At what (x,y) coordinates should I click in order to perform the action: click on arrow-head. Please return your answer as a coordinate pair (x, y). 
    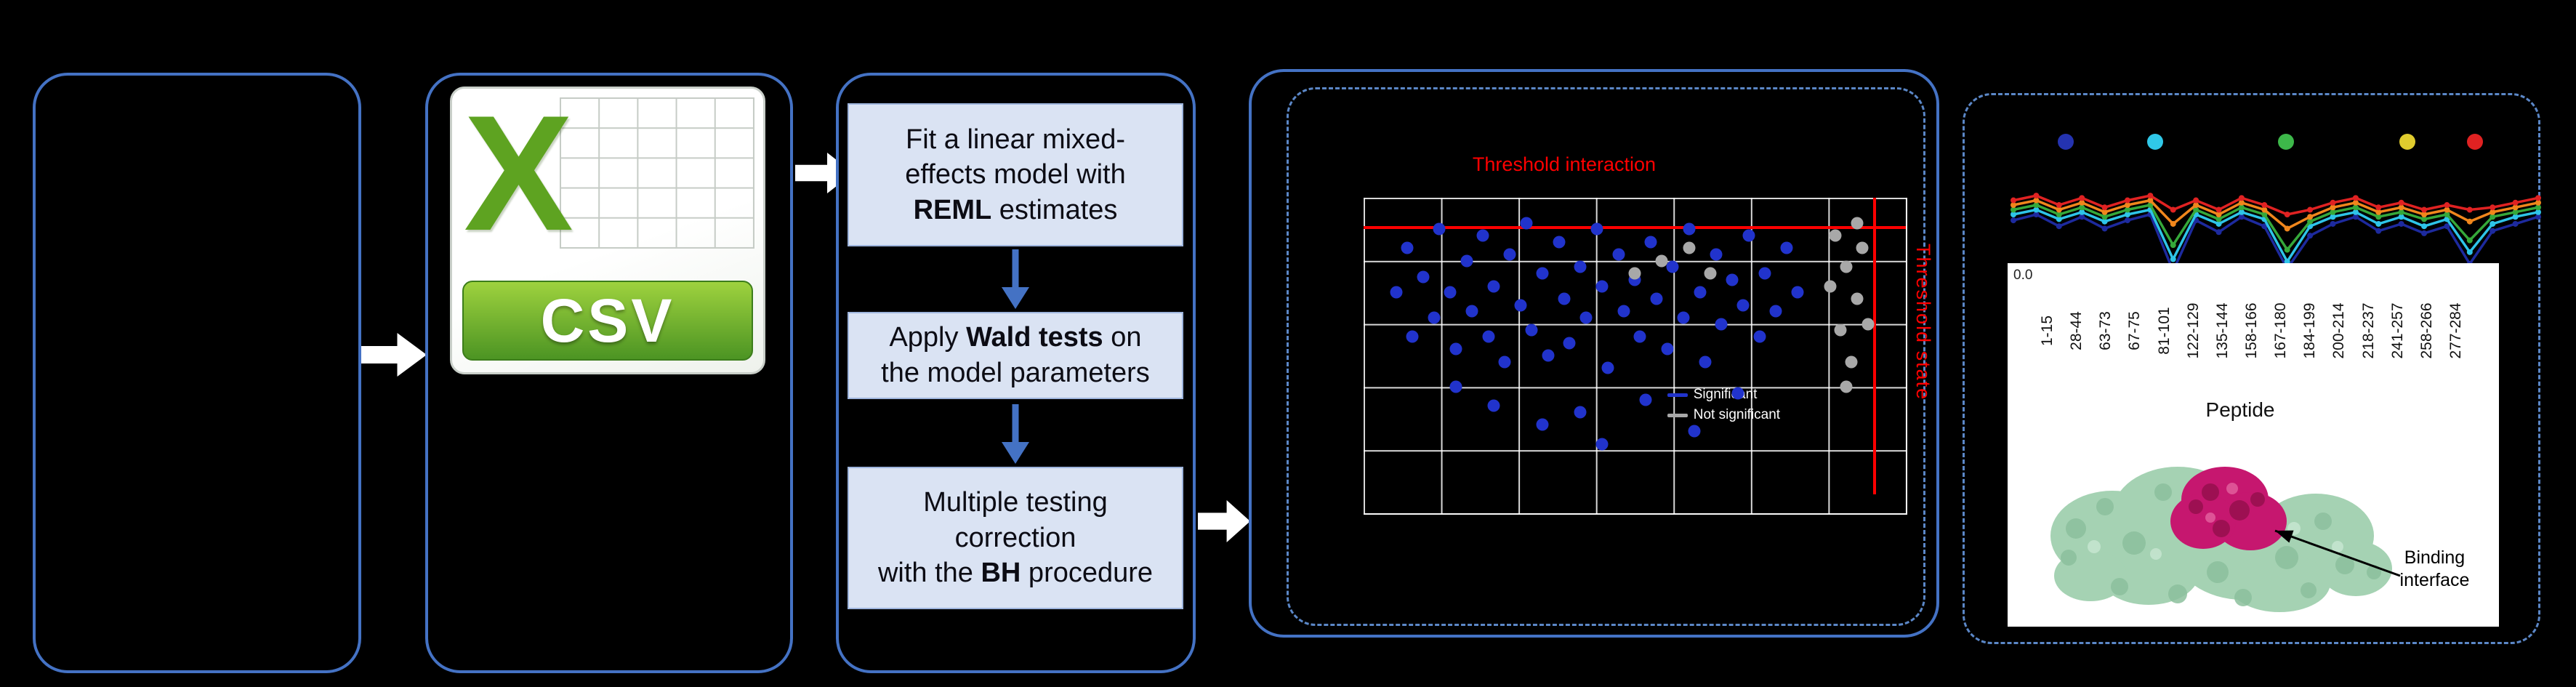
    Looking at the image, I should click on (1015, 298).